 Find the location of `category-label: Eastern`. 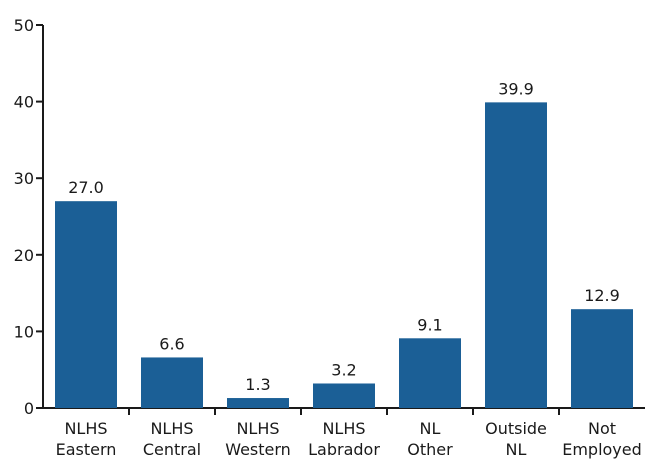

category-label: Eastern is located at coordinates (86, 449).